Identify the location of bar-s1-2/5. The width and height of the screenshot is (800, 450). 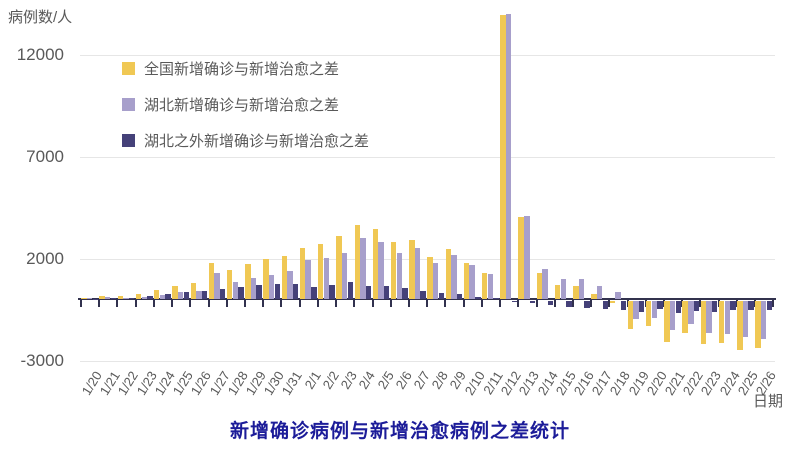
(381, 270).